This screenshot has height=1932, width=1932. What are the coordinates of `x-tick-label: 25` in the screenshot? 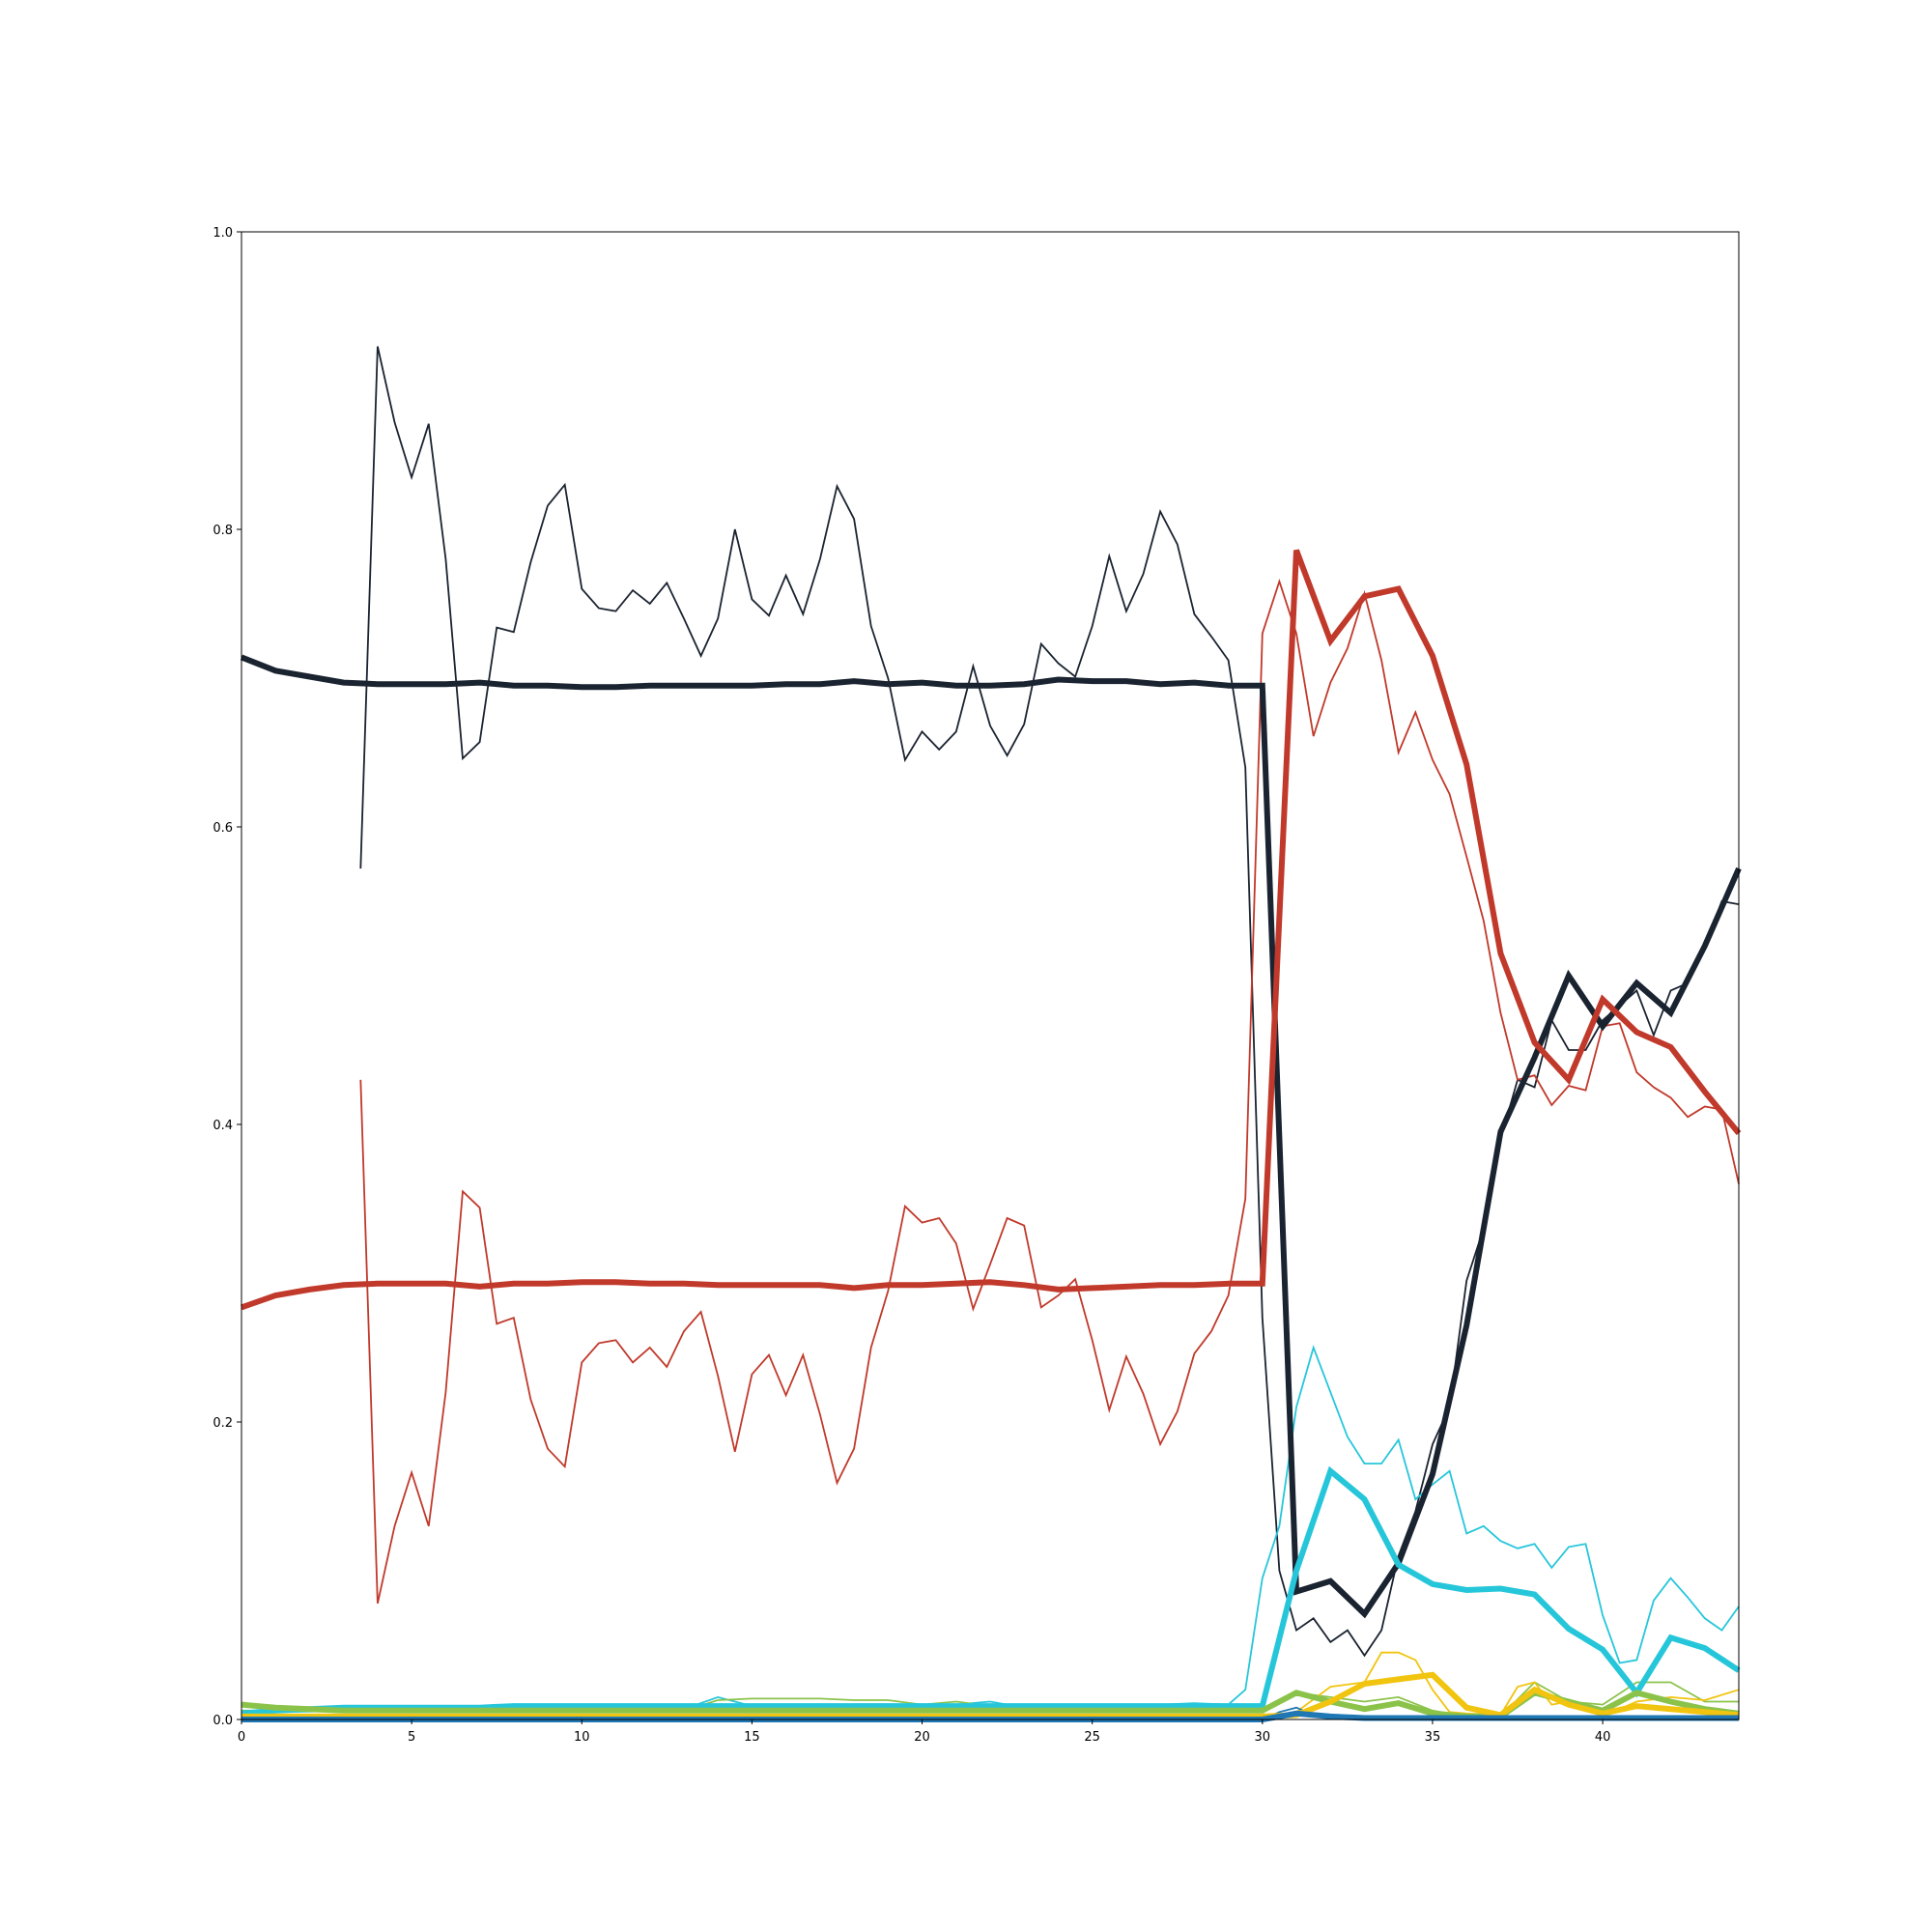 It's located at (1092, 1737).